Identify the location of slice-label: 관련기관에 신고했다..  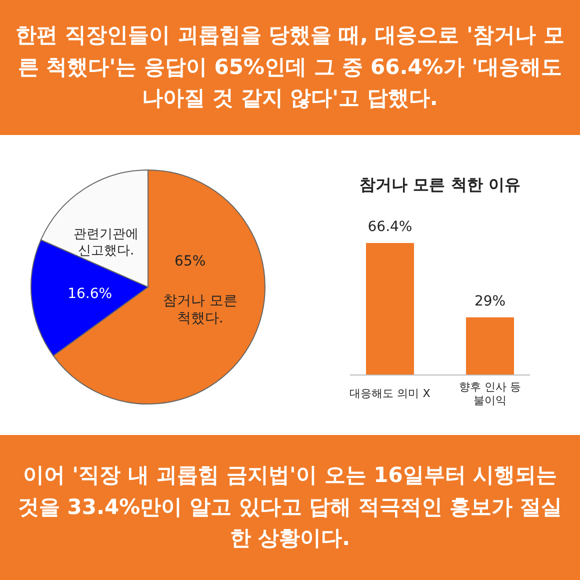
(106, 242).